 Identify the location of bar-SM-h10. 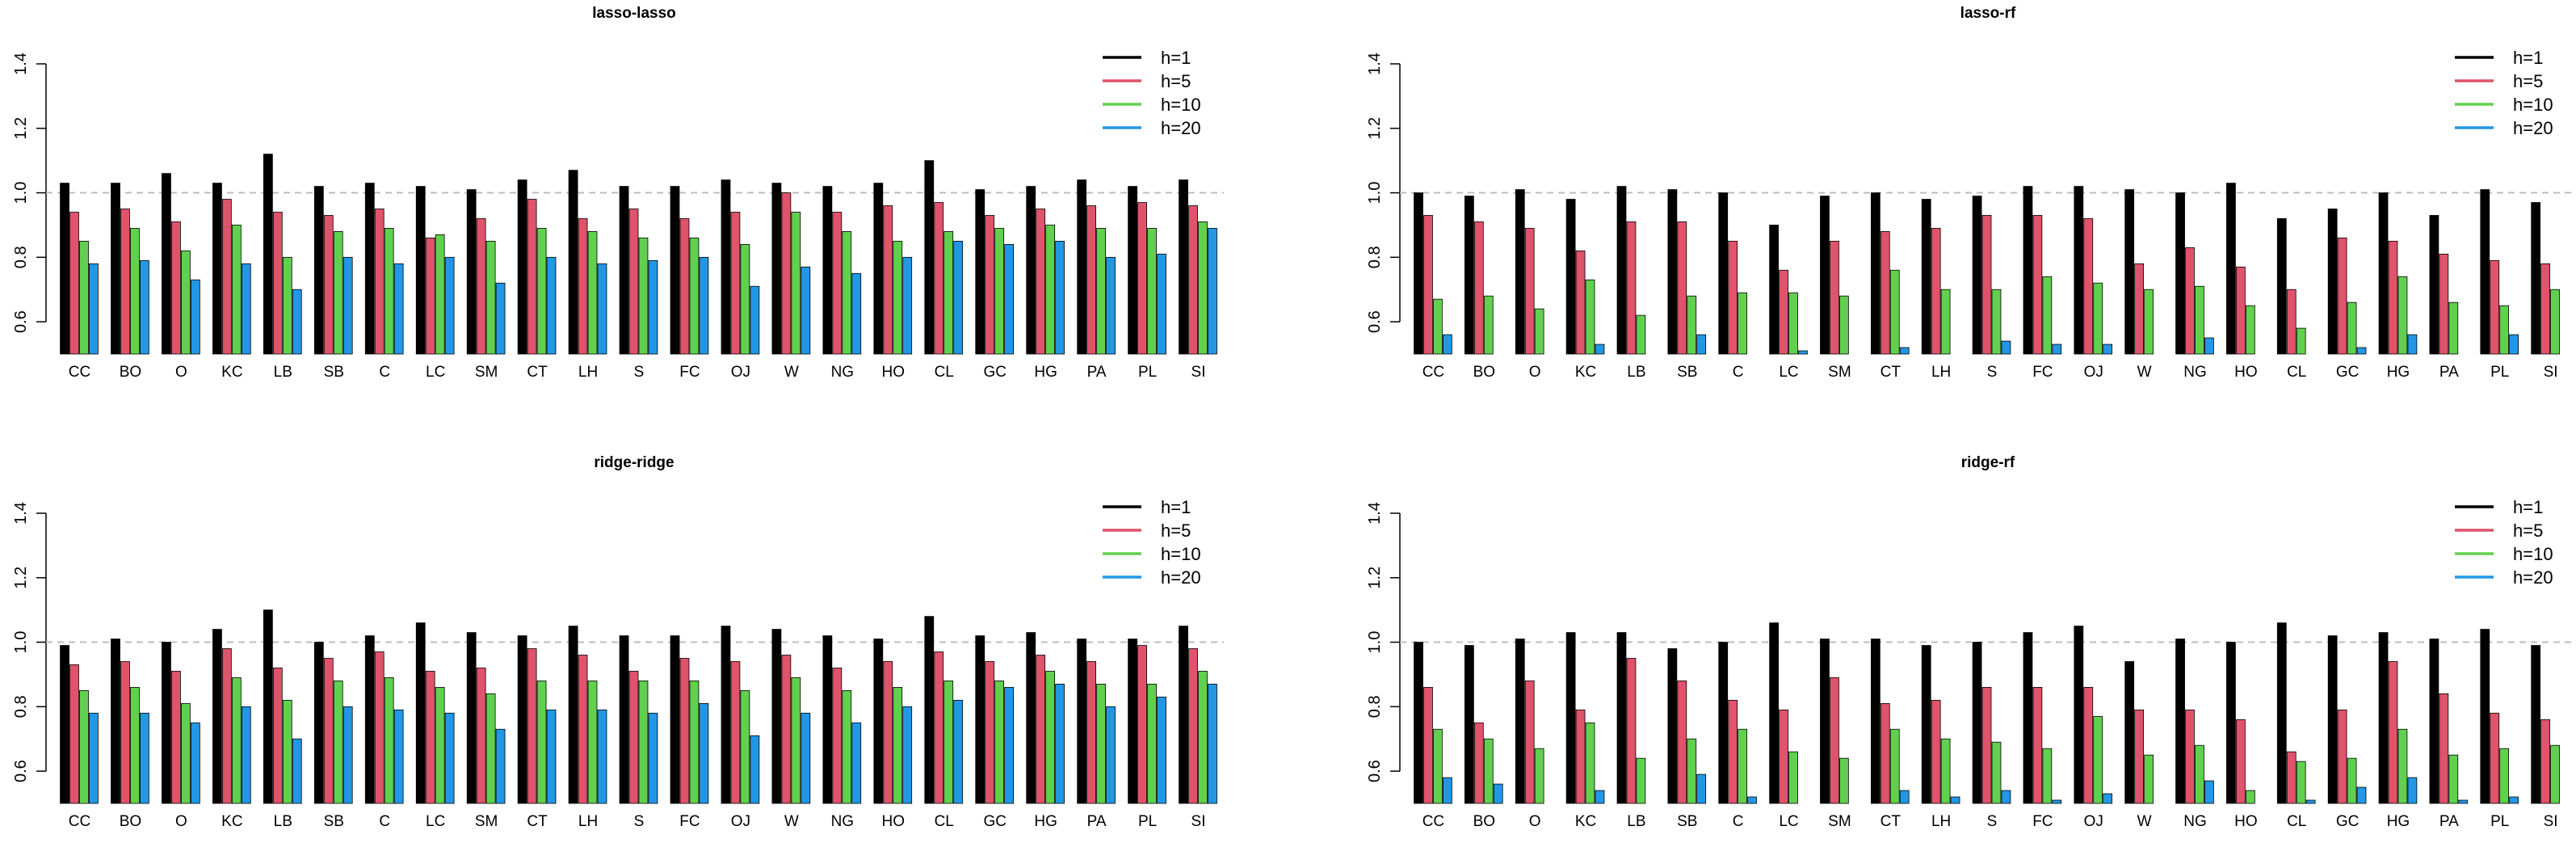
(1844, 780).